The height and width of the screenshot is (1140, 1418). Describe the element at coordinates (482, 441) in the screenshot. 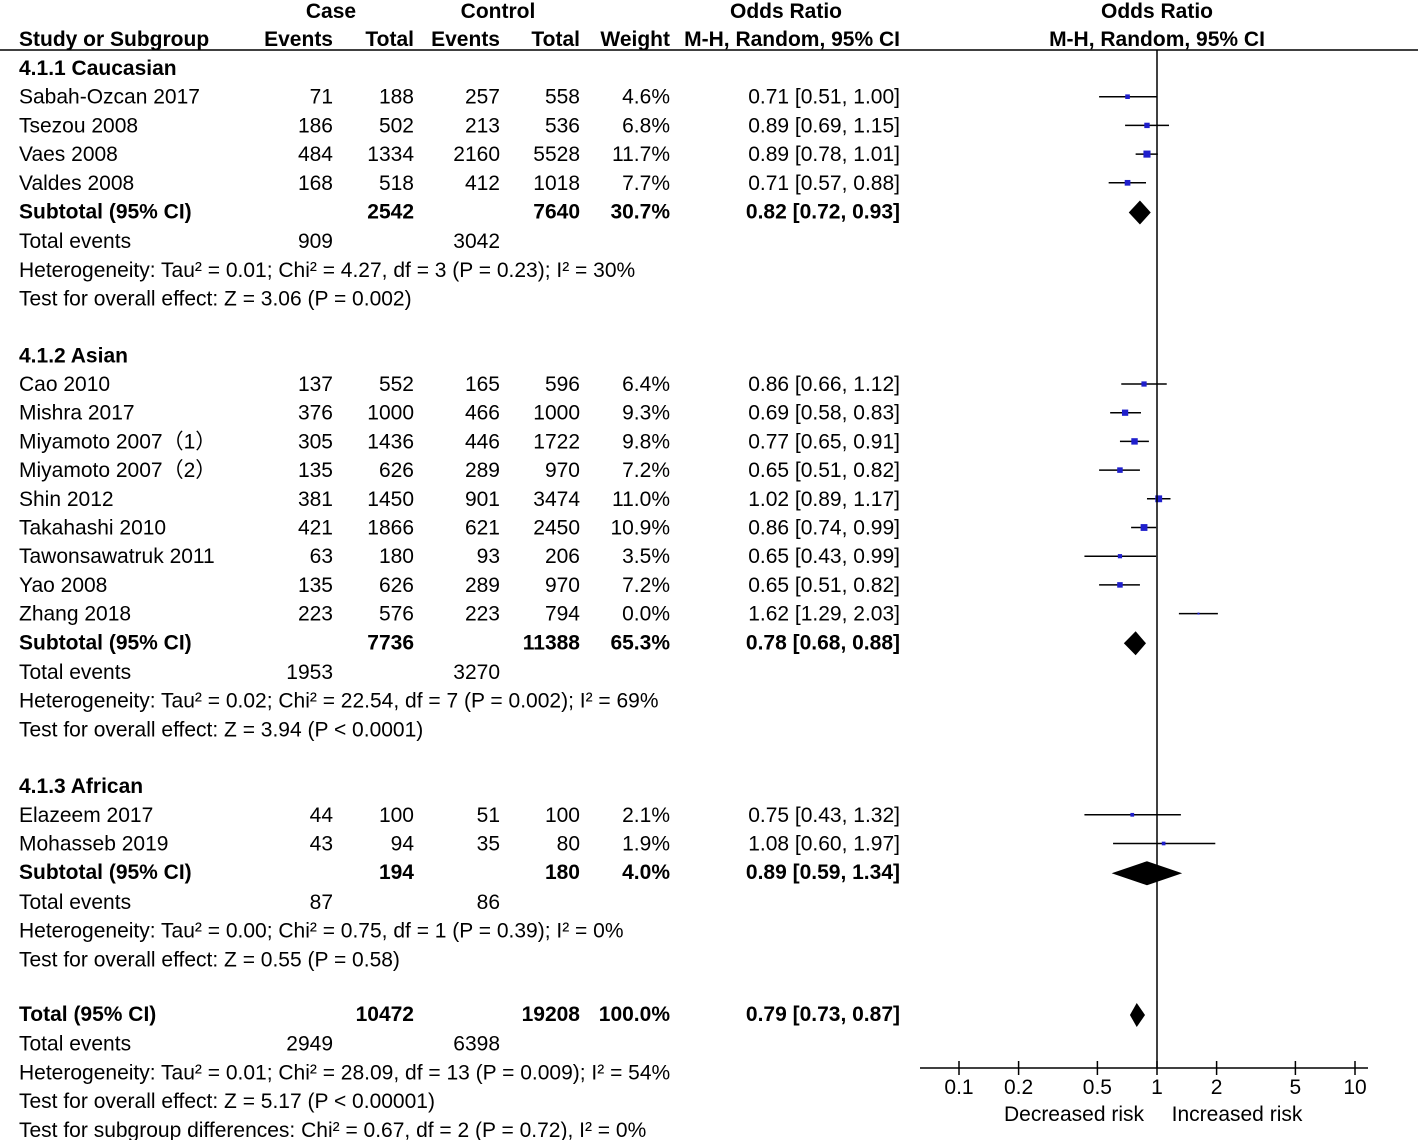

I see `control-events-cell: 446` at that location.